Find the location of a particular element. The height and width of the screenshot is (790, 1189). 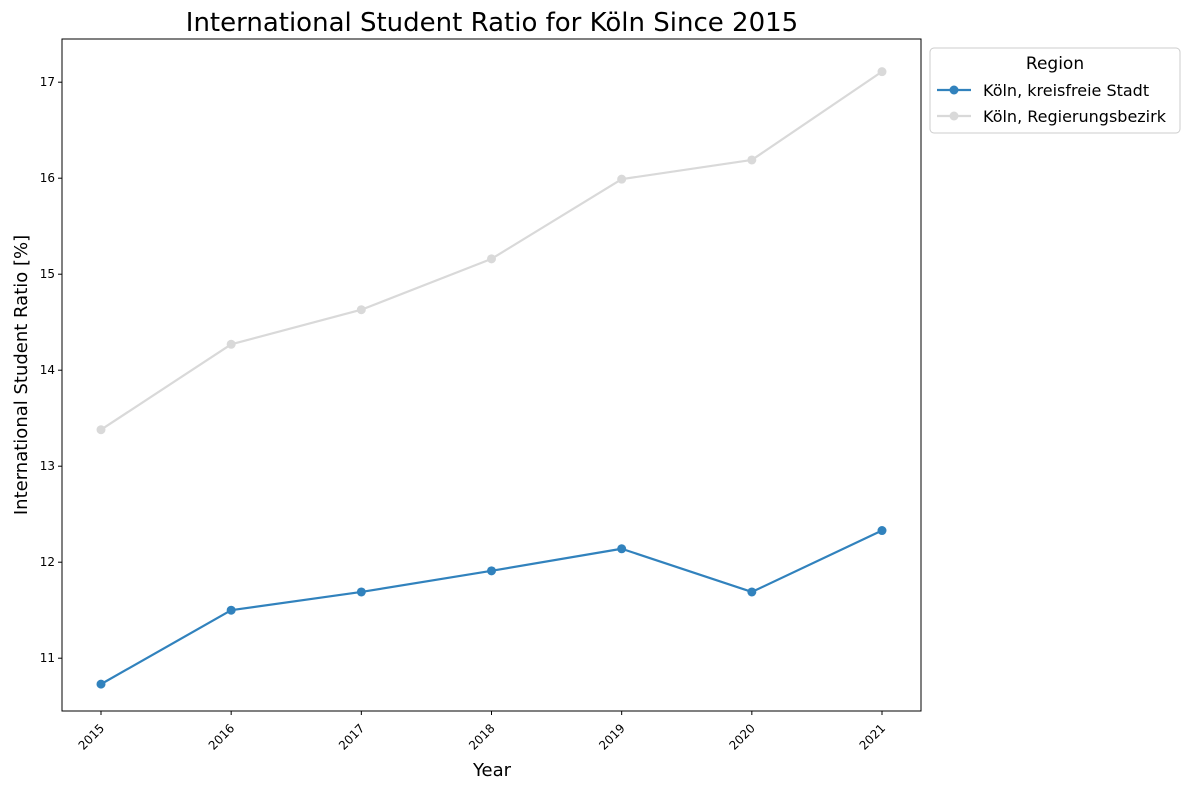

x-tick-label: 2016 is located at coordinates (221, 736).